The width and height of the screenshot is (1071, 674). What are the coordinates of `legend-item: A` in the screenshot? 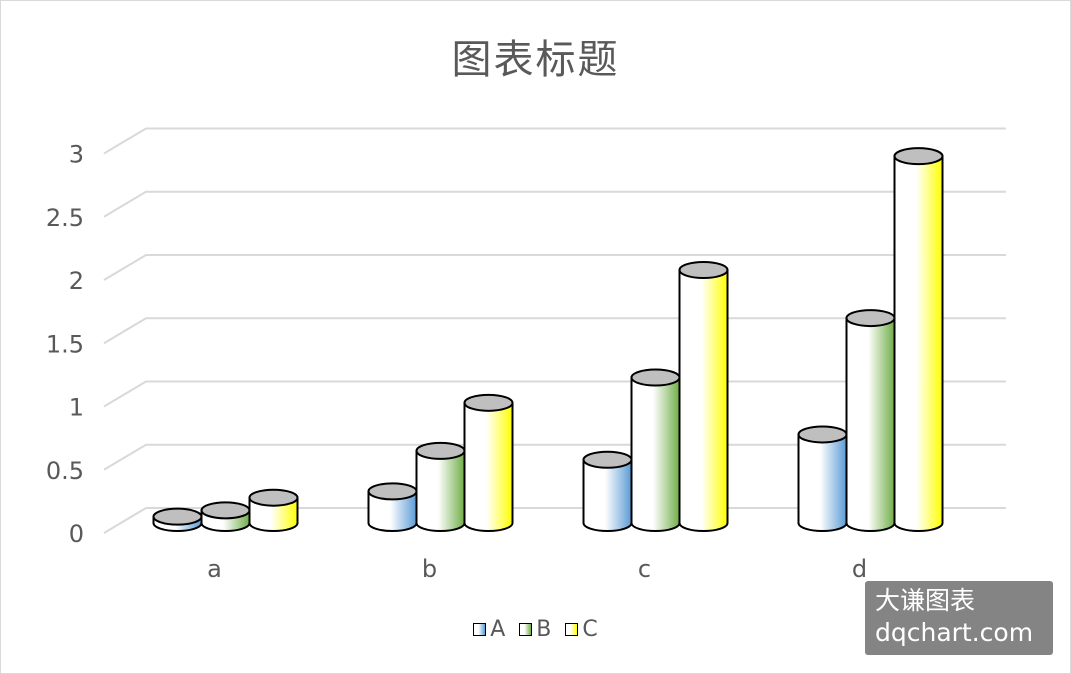 It's located at (489, 629).